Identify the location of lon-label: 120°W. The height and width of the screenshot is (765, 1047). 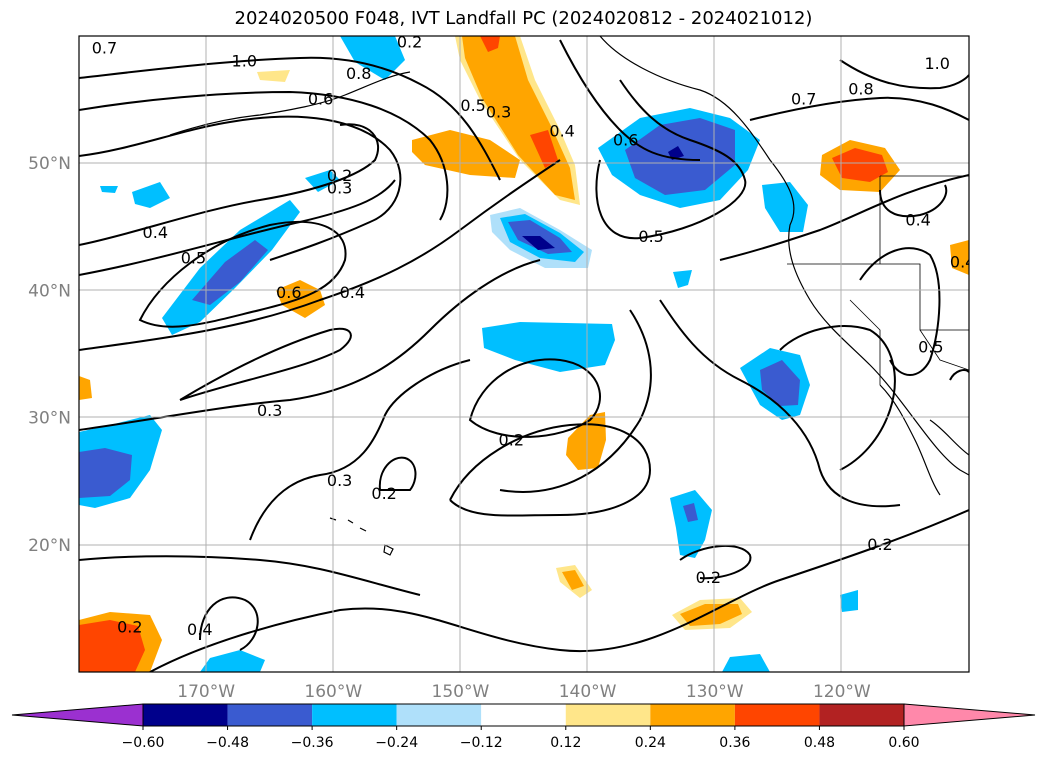
(842, 692).